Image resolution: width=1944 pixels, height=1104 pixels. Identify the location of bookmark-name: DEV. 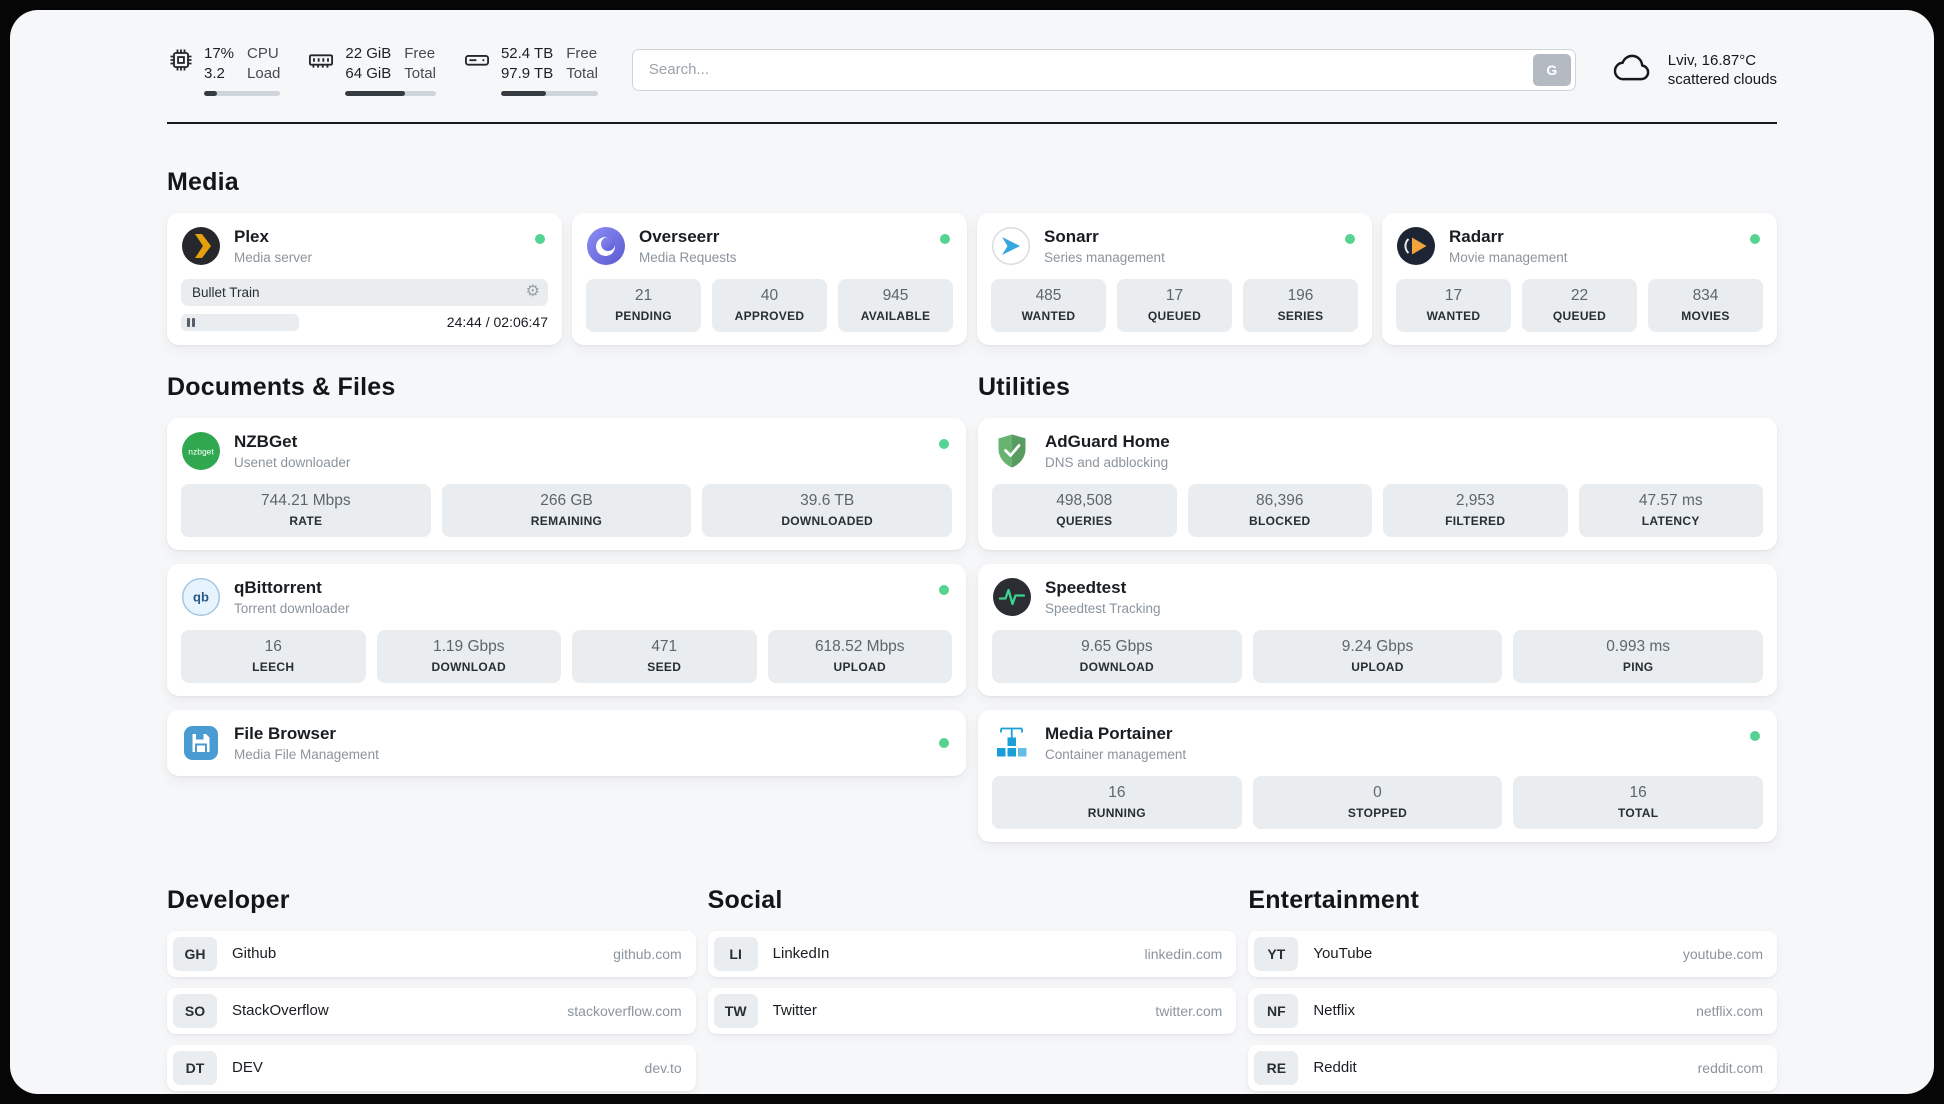
(247, 1067).